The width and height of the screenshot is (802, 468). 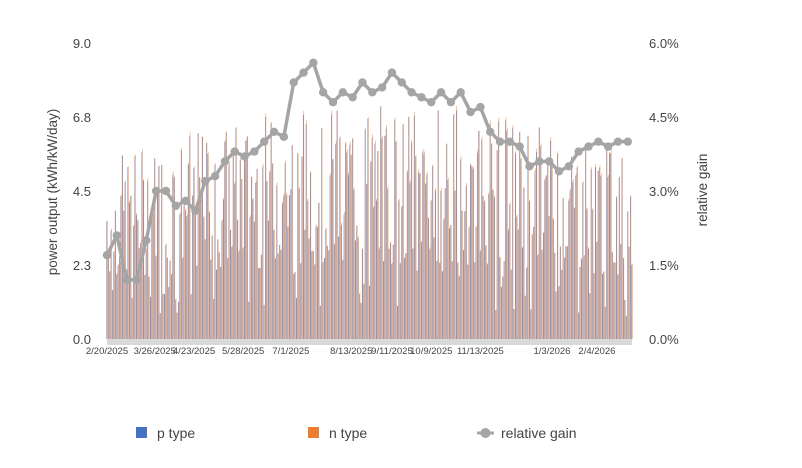 I want to click on y-axis-left-title: power output (kWh/kW/day), so click(x=52, y=192).